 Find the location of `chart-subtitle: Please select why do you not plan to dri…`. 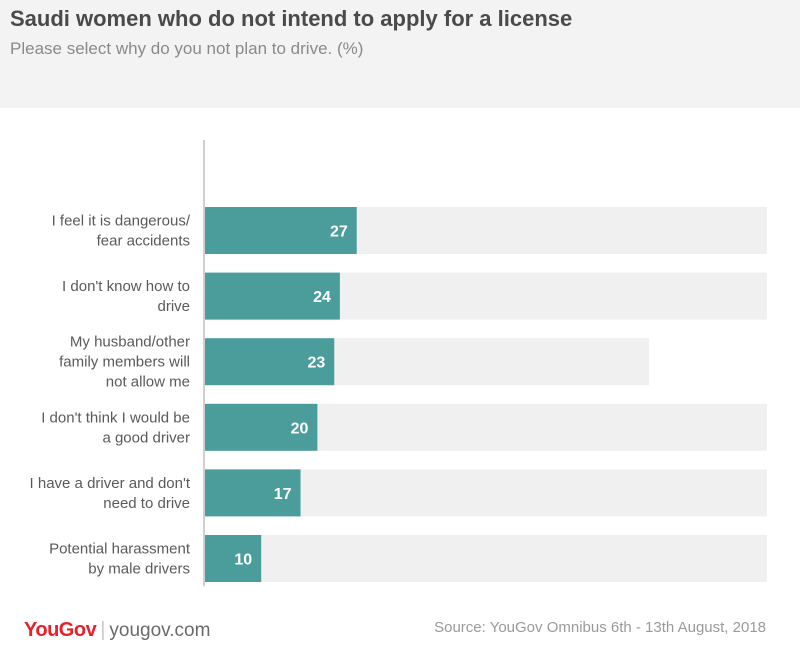

chart-subtitle: Please select why do you not plan to dri… is located at coordinates (187, 48).